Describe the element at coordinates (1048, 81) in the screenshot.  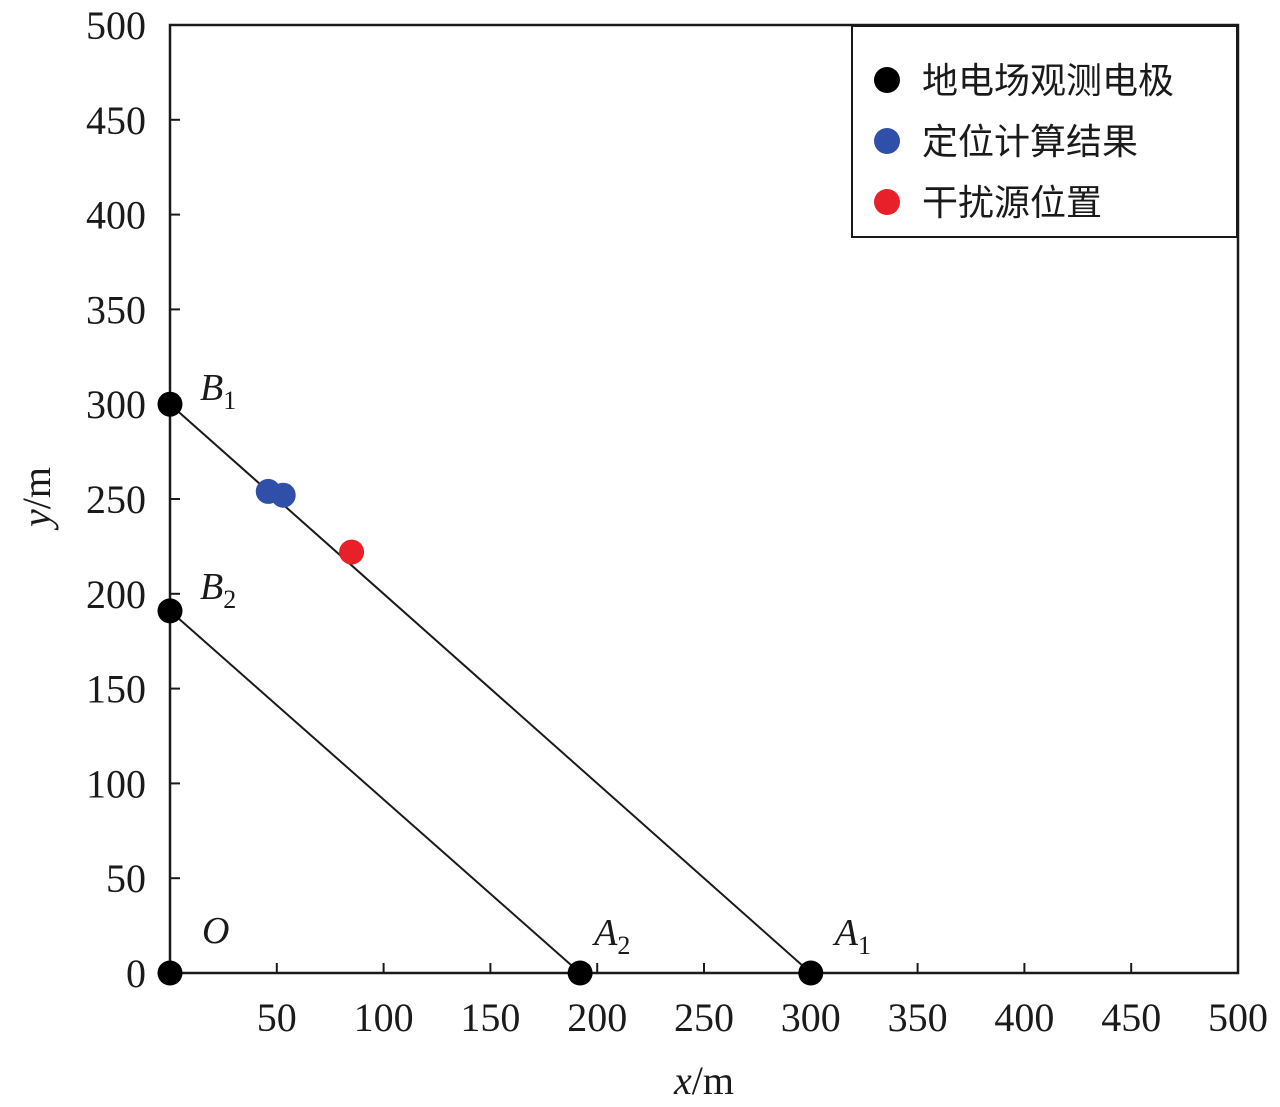
I see `legend-label-0: 地电场观测电极` at that location.